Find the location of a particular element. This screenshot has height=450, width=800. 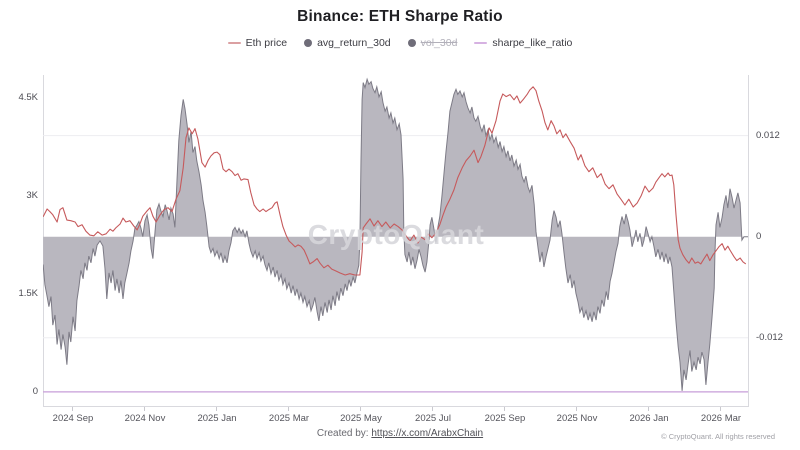

x-axis-tick-label: 2025 Mar is located at coordinates (289, 418).